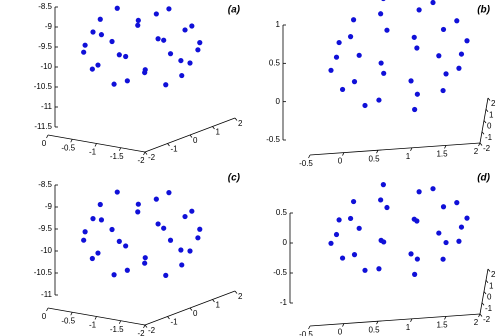 This screenshot has width=500, height=336. Describe the element at coordinates (175, 149) in the screenshot. I see `y-tick-label: -1` at that location.